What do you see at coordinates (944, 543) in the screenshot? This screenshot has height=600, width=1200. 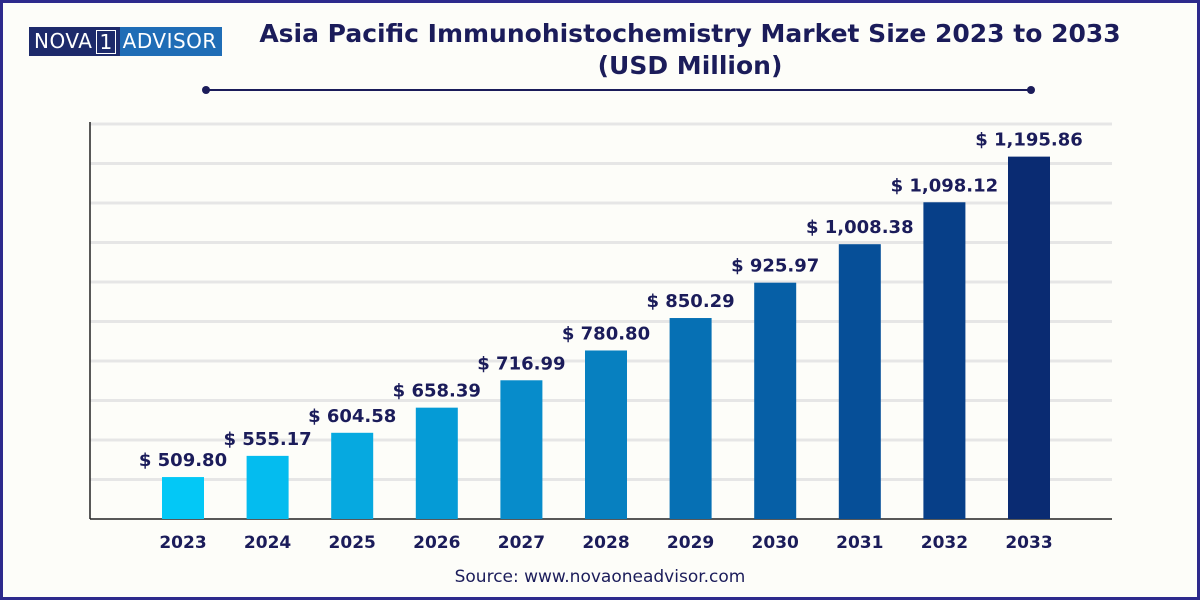 I see `x-tick-label: 2032` at bounding box center [944, 543].